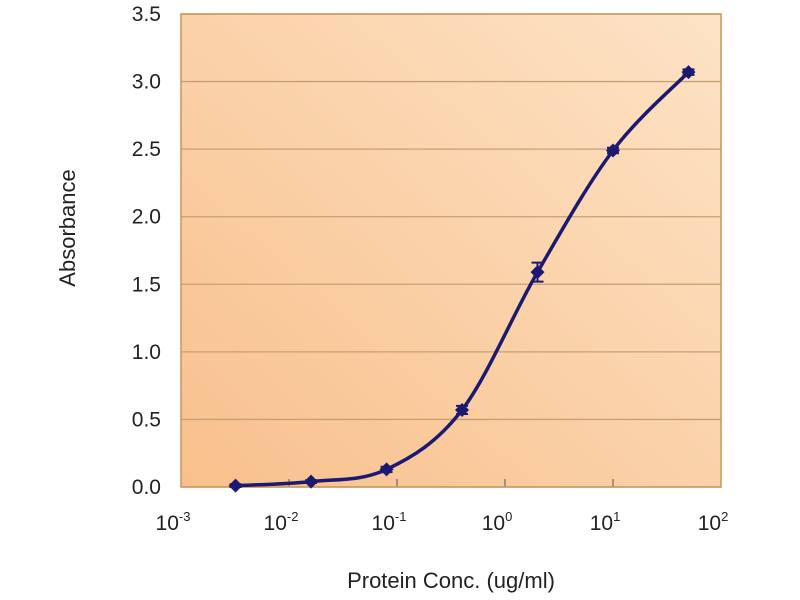 The height and width of the screenshot is (600, 800). Describe the element at coordinates (146, 14) in the screenshot. I see `y-tick-label: 3.5` at that location.